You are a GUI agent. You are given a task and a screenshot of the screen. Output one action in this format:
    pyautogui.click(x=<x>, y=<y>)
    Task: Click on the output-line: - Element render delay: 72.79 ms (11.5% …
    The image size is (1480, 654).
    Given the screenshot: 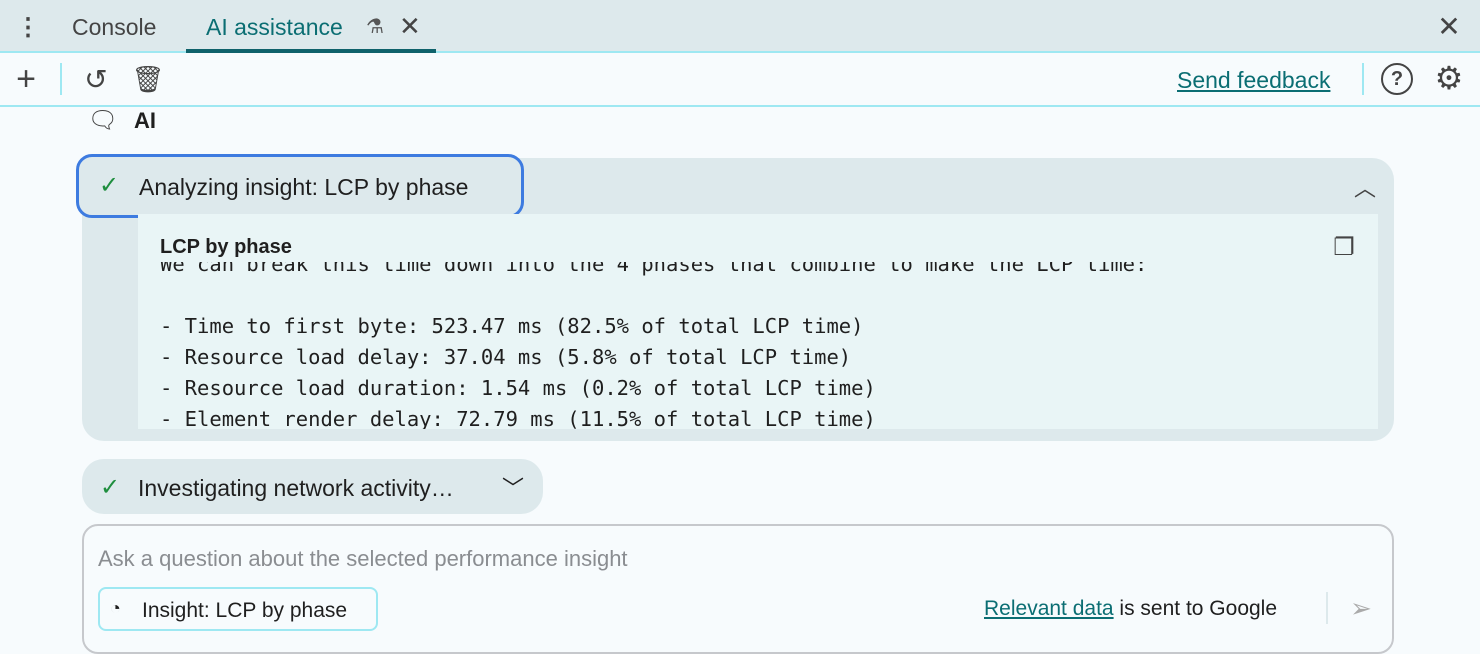 What is the action you would take?
    pyautogui.click(x=518, y=418)
    